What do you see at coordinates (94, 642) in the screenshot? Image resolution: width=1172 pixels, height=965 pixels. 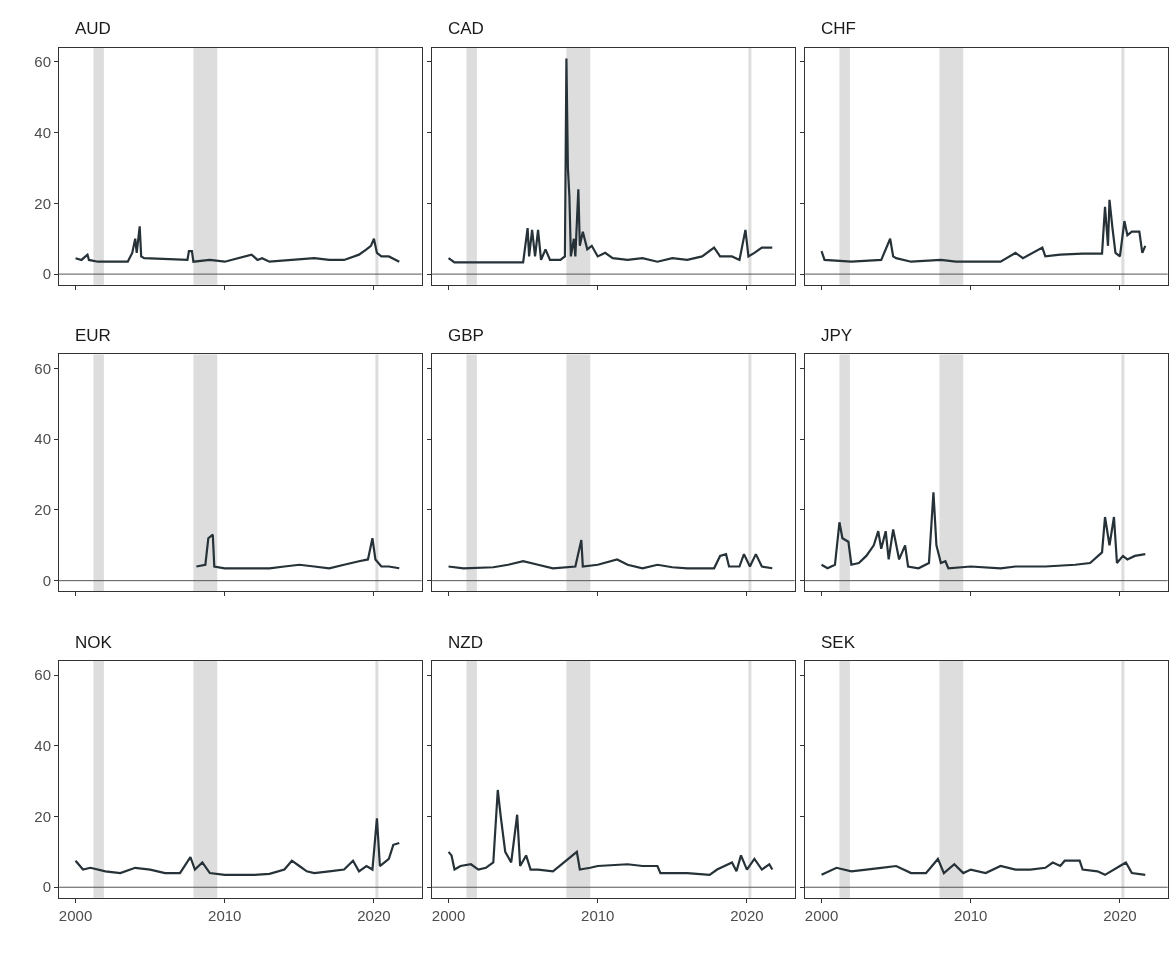 I see `chart-title: NOK` at bounding box center [94, 642].